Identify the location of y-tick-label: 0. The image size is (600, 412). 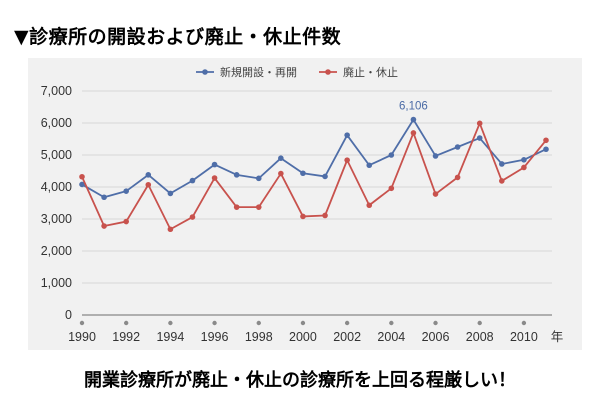
(68, 315).